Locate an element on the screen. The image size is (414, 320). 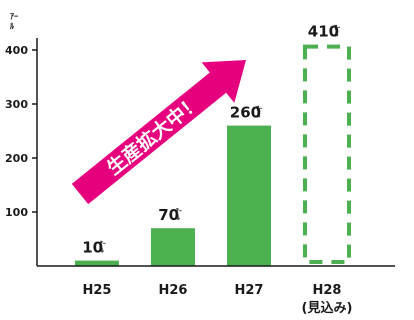
y-tick-label: 100 is located at coordinates (16, 212).